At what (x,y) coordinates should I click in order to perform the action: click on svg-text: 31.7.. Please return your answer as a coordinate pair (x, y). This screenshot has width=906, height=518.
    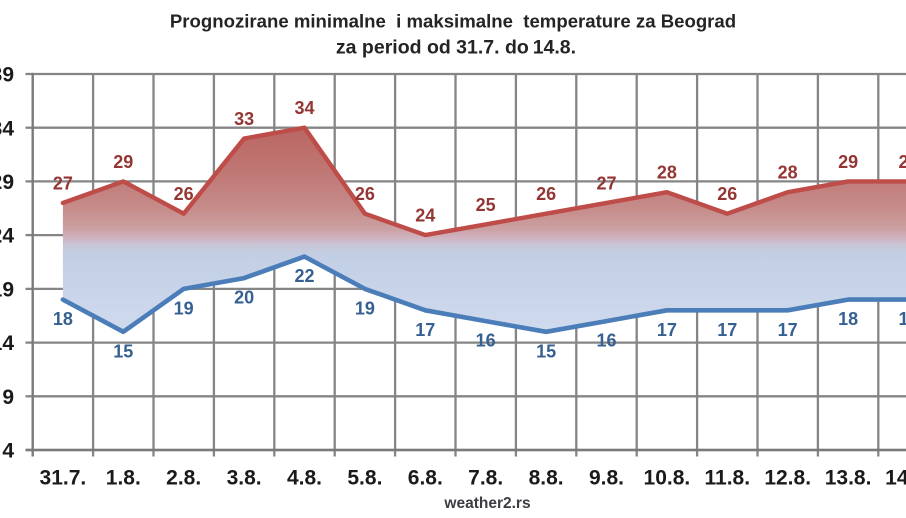
    Looking at the image, I should click on (63, 478).